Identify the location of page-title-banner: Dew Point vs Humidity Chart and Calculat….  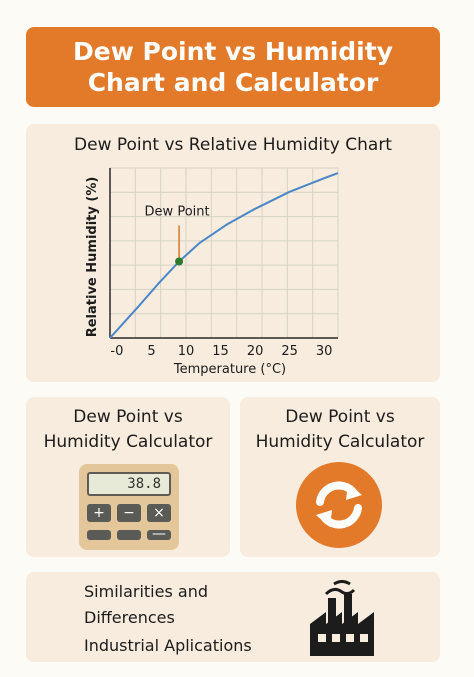
(233, 67).